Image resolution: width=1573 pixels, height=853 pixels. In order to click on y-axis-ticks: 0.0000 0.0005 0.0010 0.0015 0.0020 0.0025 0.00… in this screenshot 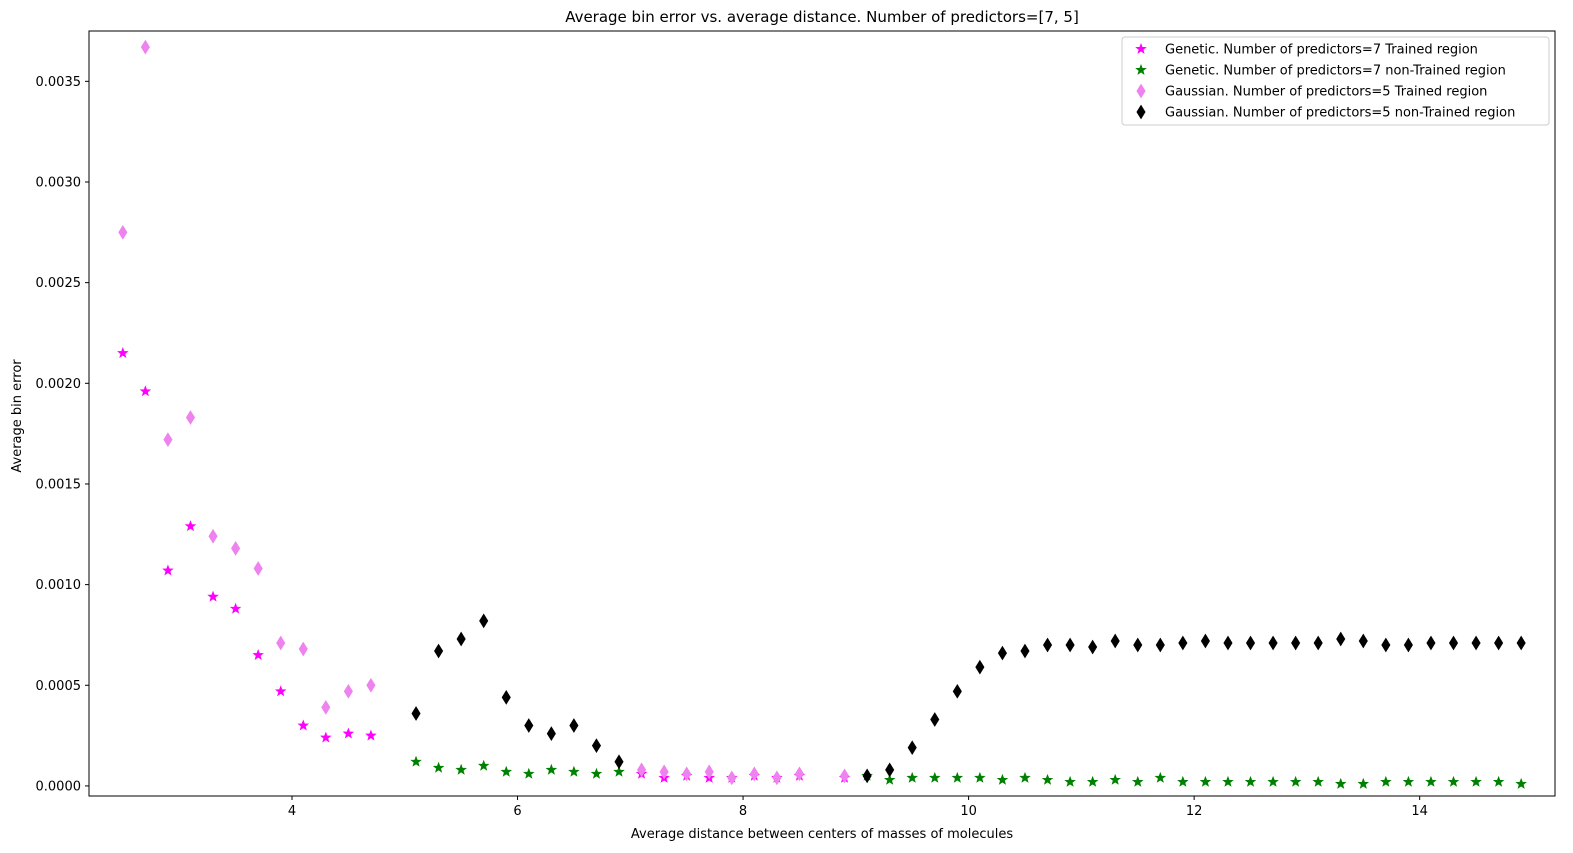, I will do `click(62, 434)`.